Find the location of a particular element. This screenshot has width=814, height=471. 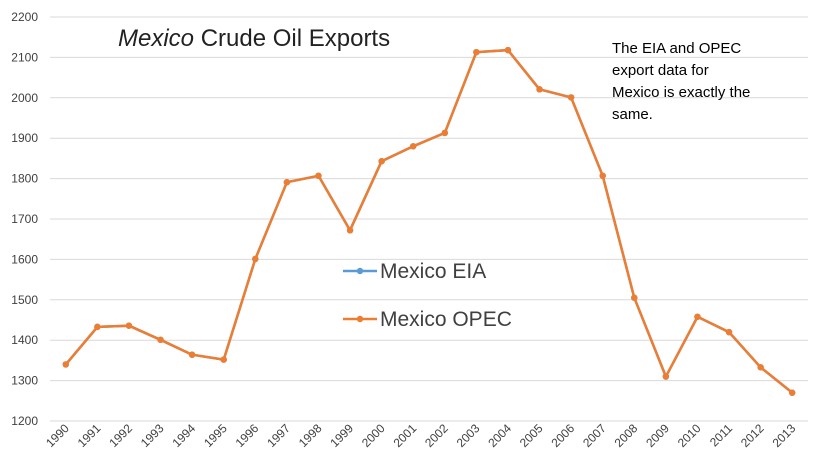

x-tick-label: 2001 is located at coordinates (405, 435).